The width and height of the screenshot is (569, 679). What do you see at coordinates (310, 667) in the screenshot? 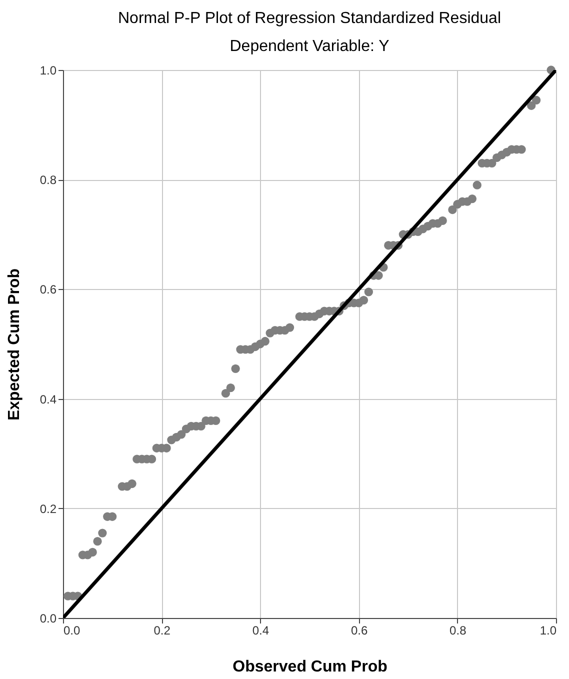
I see `x-axis-title: Observed Cum Prob` at bounding box center [310, 667].